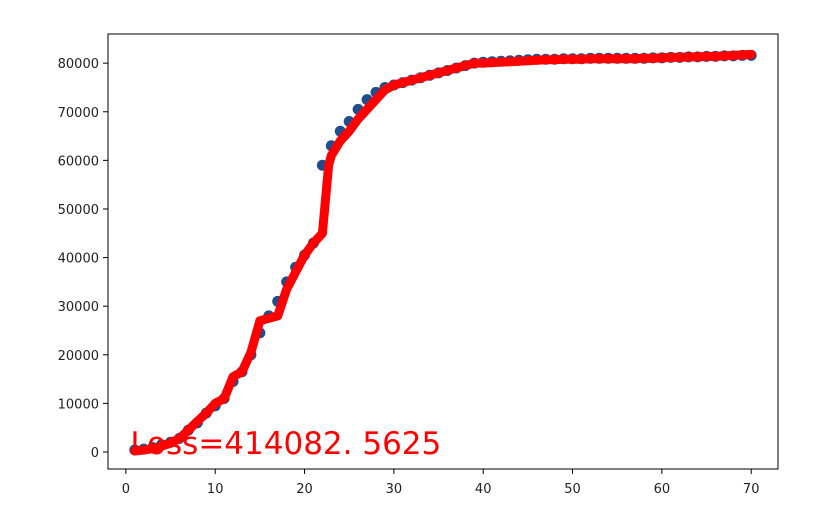  What do you see at coordinates (78, 210) in the screenshot?
I see `y-tick-label: 50000` at bounding box center [78, 210].